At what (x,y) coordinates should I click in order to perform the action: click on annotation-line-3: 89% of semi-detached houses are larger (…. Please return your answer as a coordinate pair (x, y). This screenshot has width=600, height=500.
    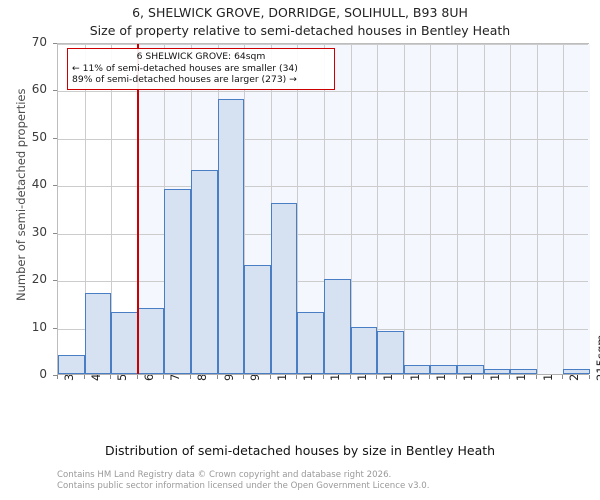
    Looking at the image, I should click on (184, 79).